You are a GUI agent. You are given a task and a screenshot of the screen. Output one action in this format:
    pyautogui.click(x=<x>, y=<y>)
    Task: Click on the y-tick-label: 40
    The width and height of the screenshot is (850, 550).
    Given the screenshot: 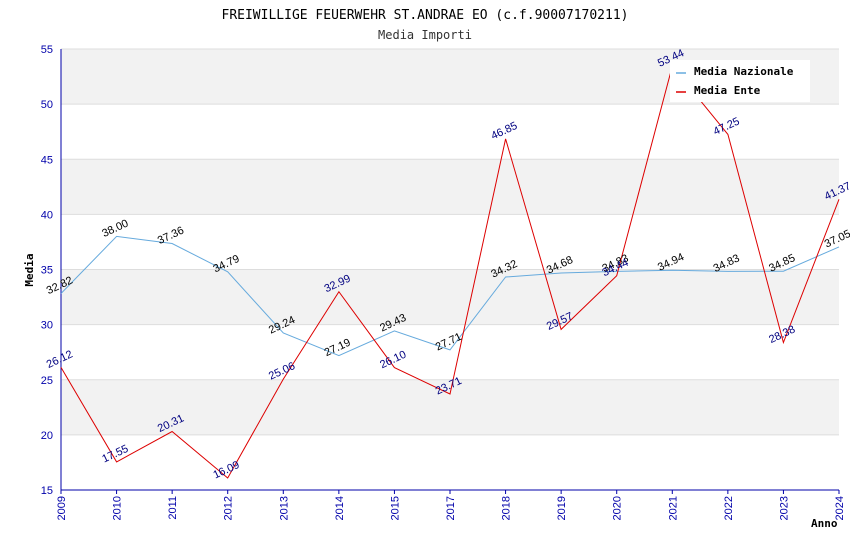 What is the action you would take?
    pyautogui.click(x=47, y=215)
    